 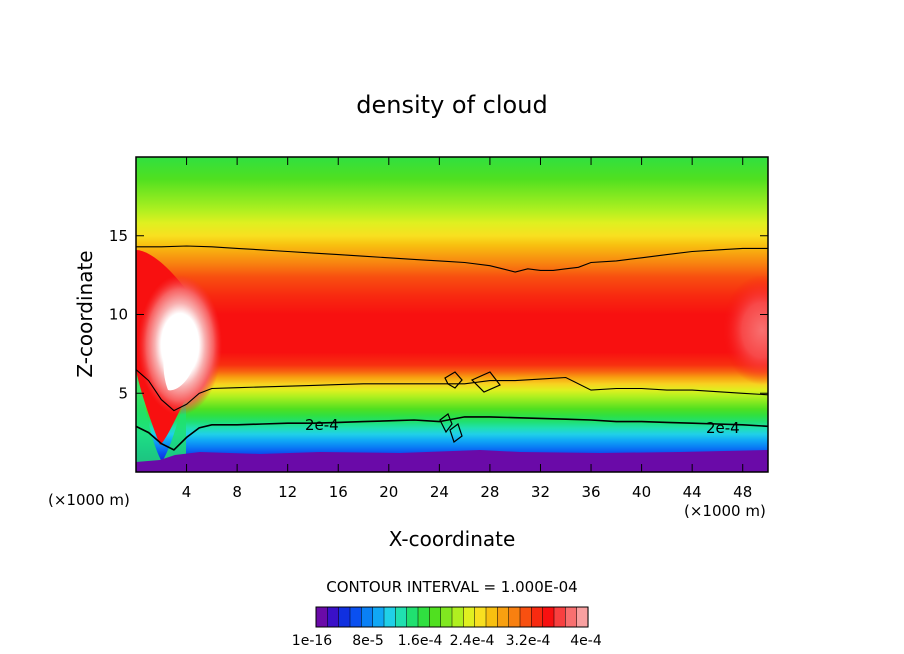 I want to click on x-tick-label: 44, so click(x=692, y=492).